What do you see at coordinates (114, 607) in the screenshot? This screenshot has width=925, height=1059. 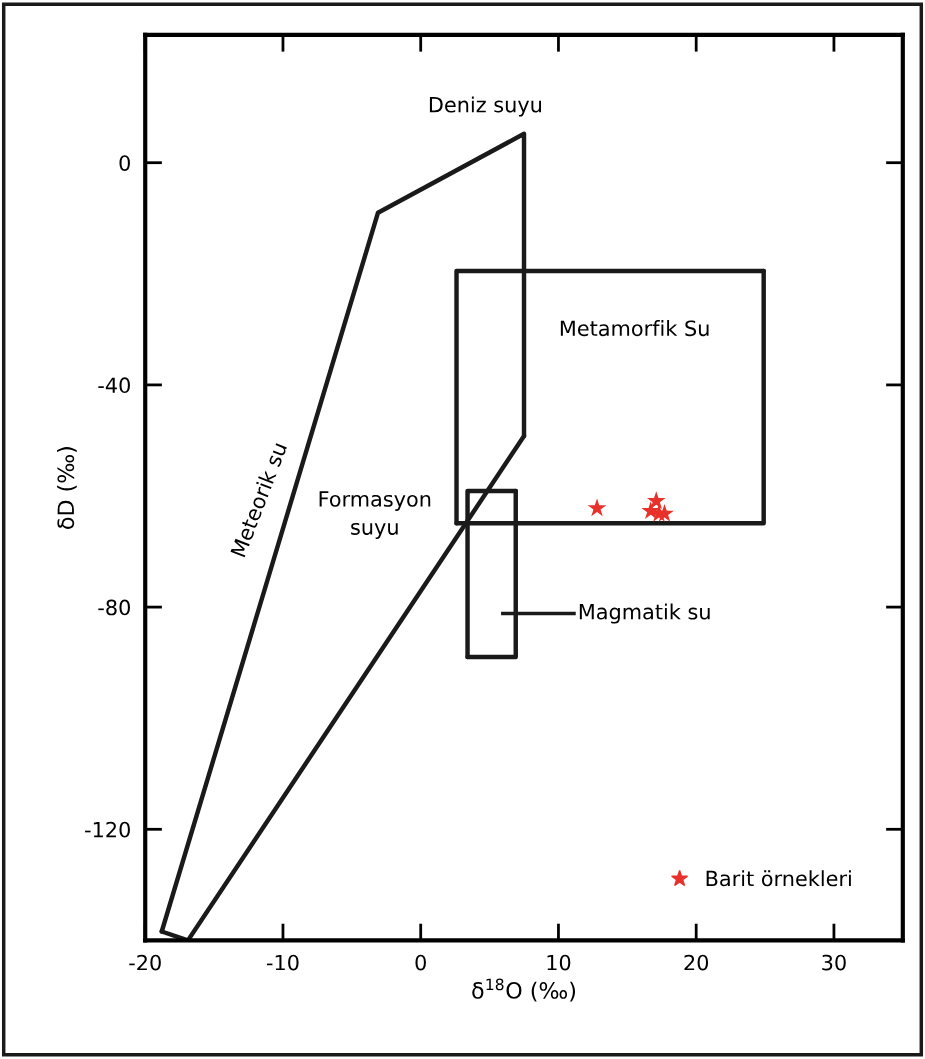 I see `y-tick-label: -80` at bounding box center [114, 607].